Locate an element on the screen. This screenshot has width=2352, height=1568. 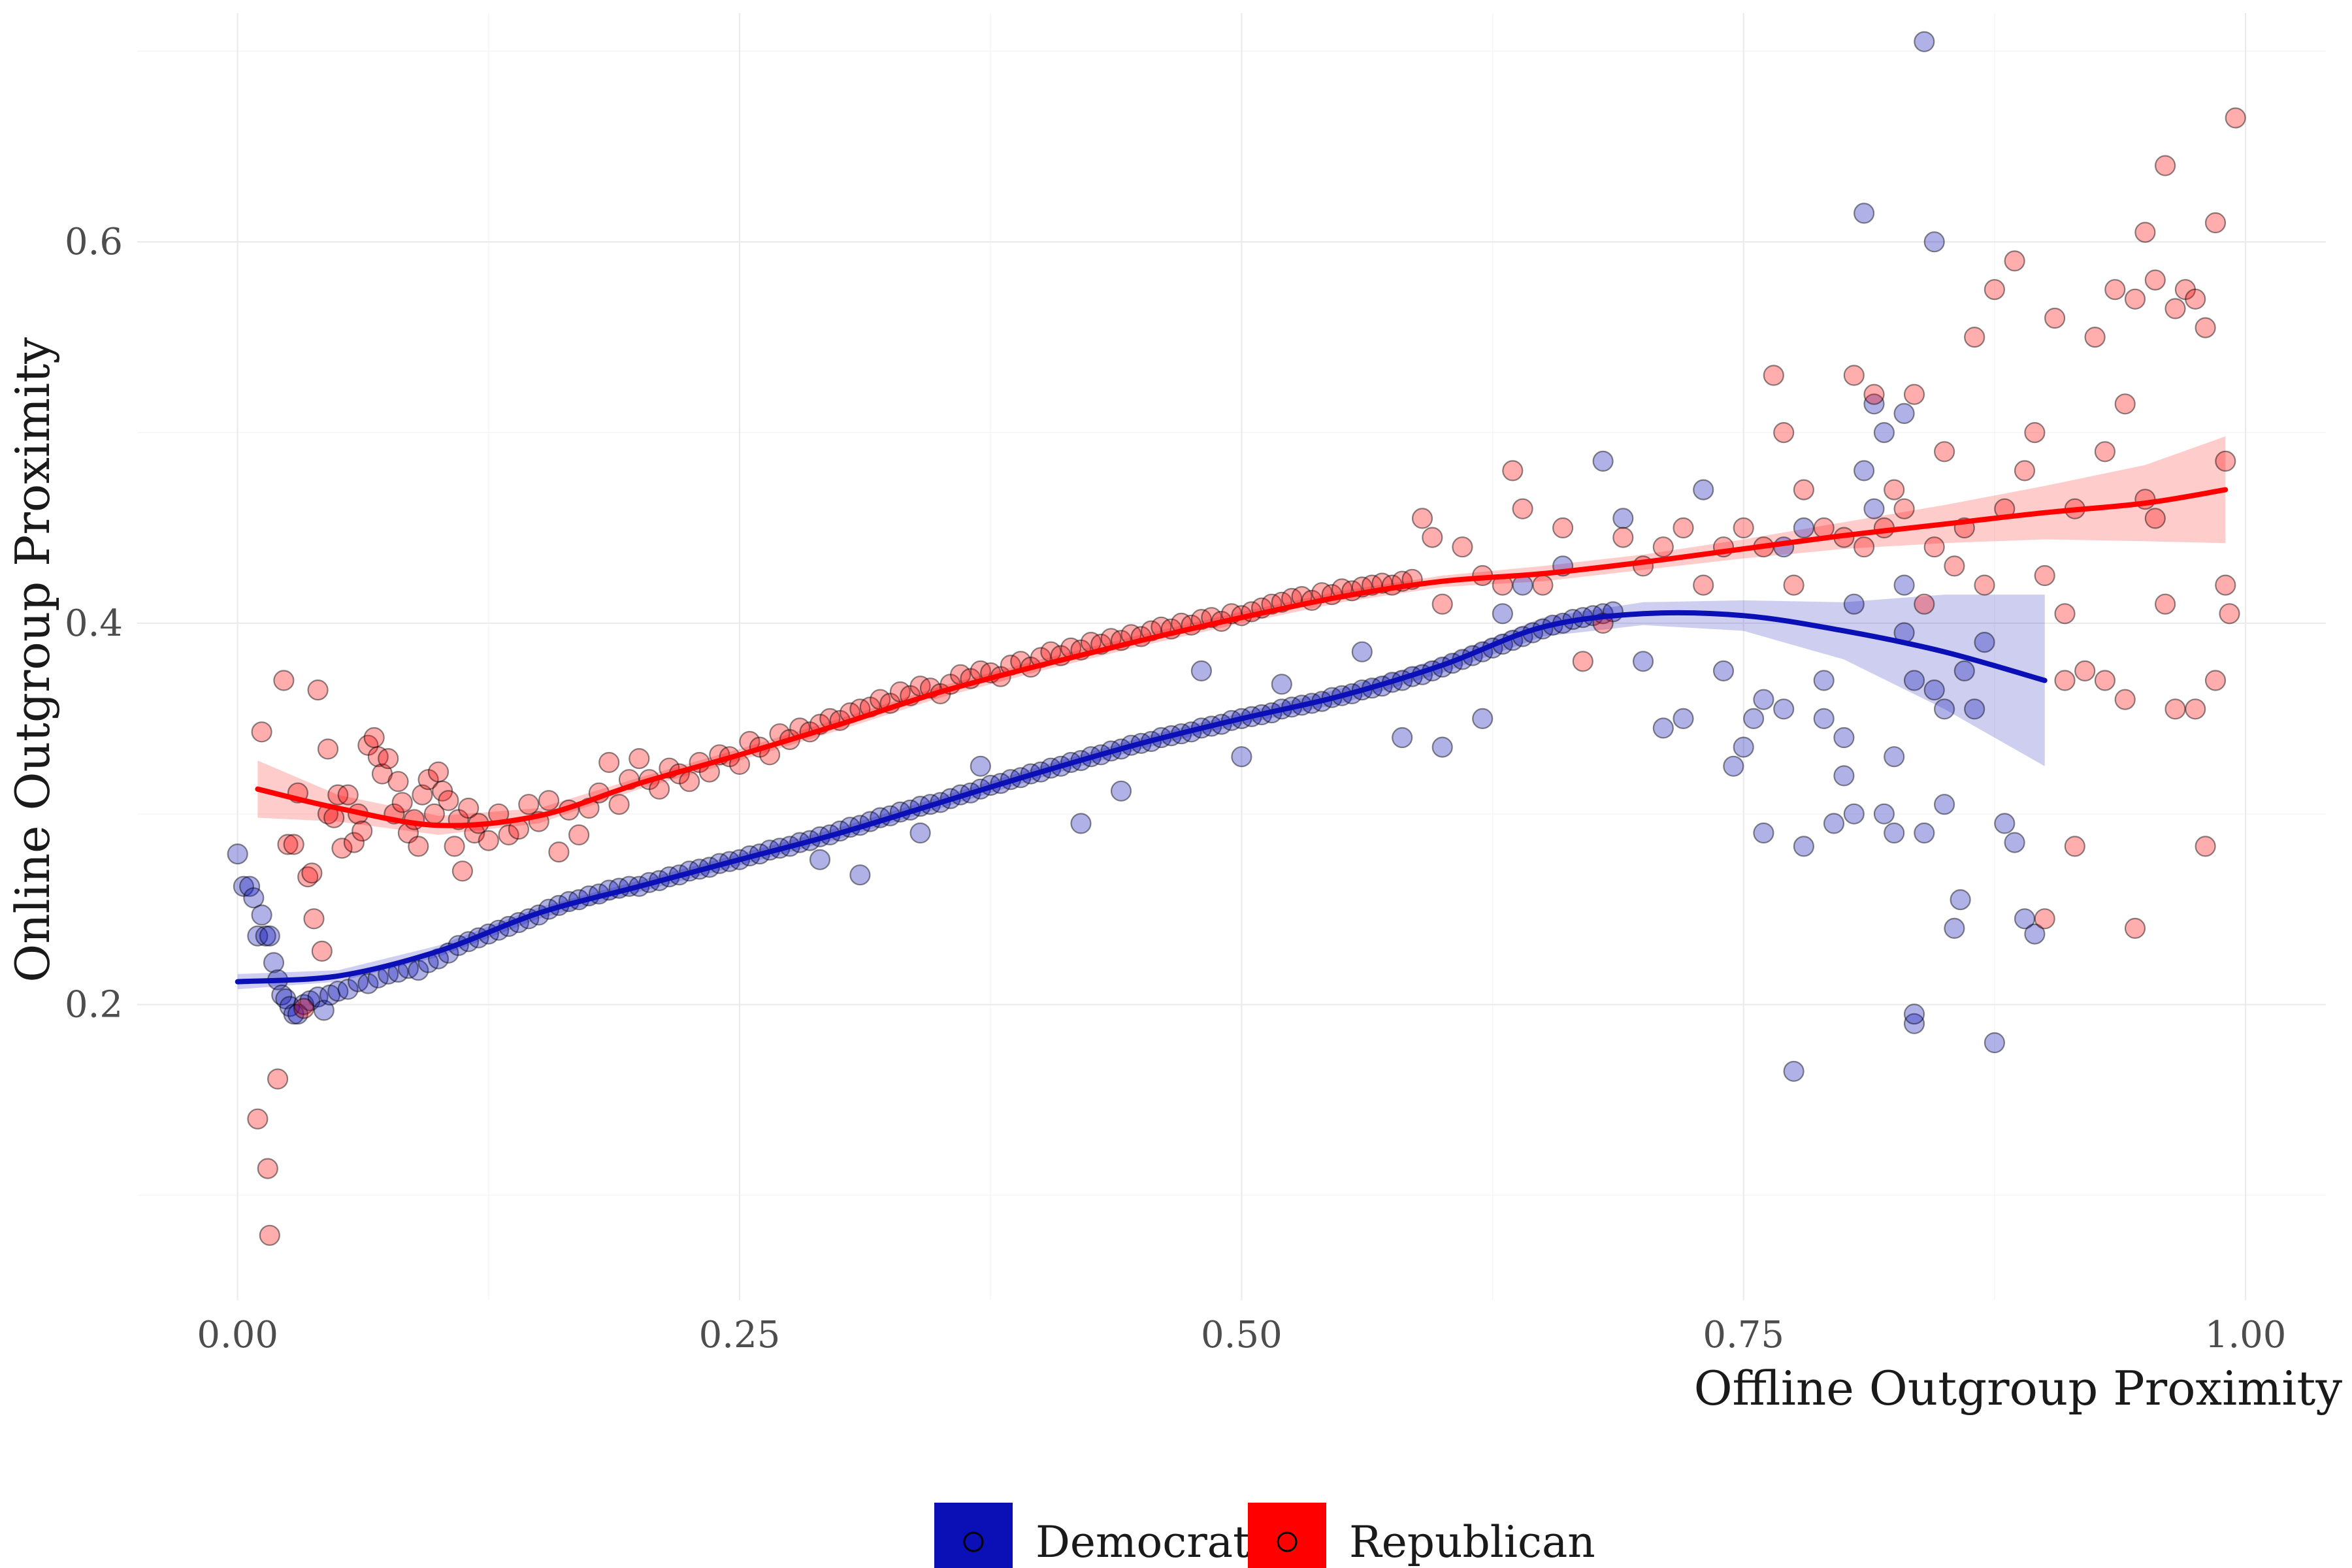
legend-key-republican is located at coordinates (1287, 1535).